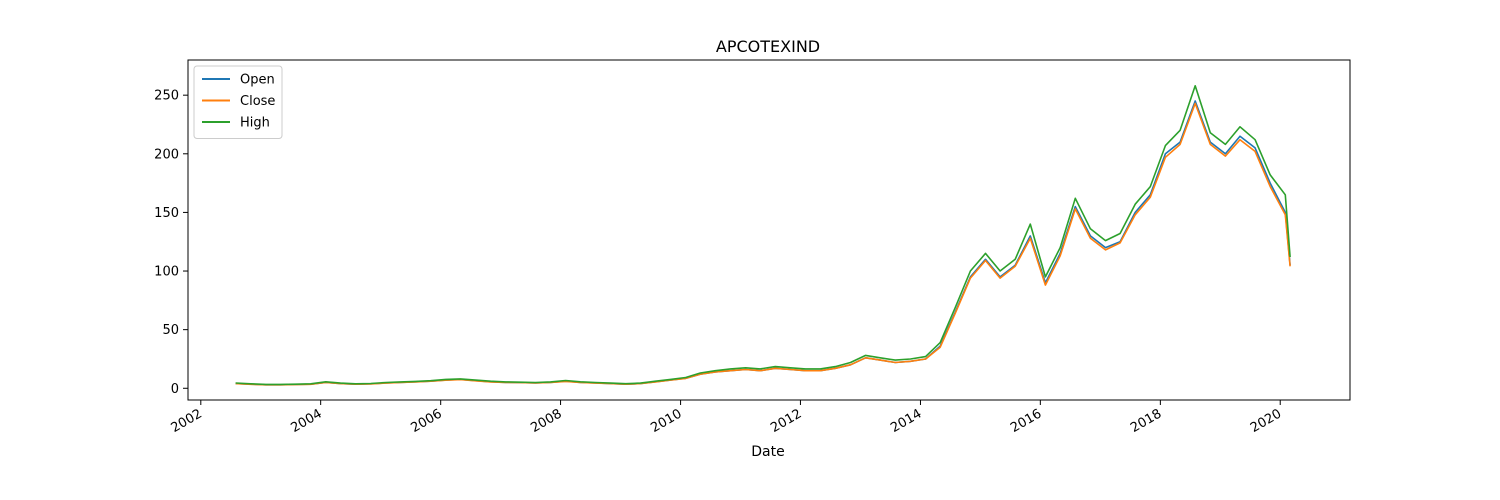 The width and height of the screenshot is (1500, 500). What do you see at coordinates (257, 80) in the screenshot?
I see `legend-label-open: Open` at bounding box center [257, 80].